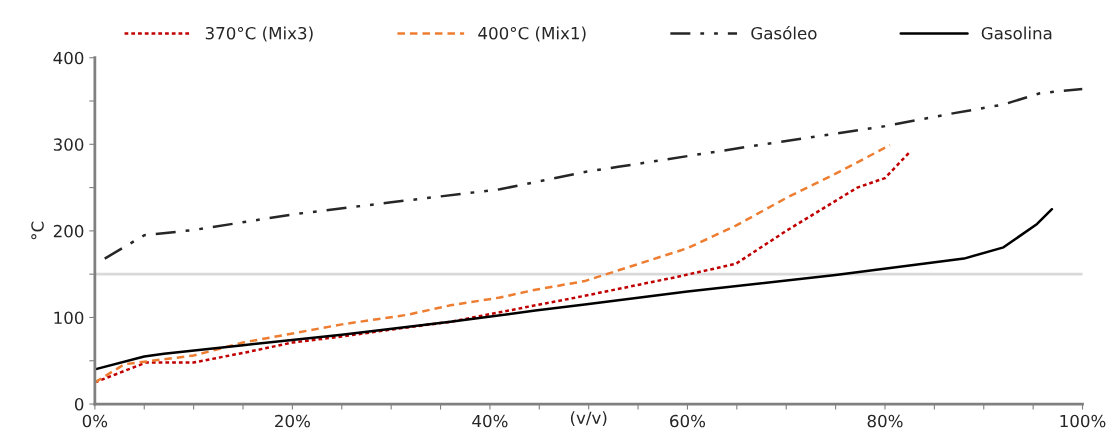  I want to click on legend-label: 370°C (Mix3), so click(259, 34).